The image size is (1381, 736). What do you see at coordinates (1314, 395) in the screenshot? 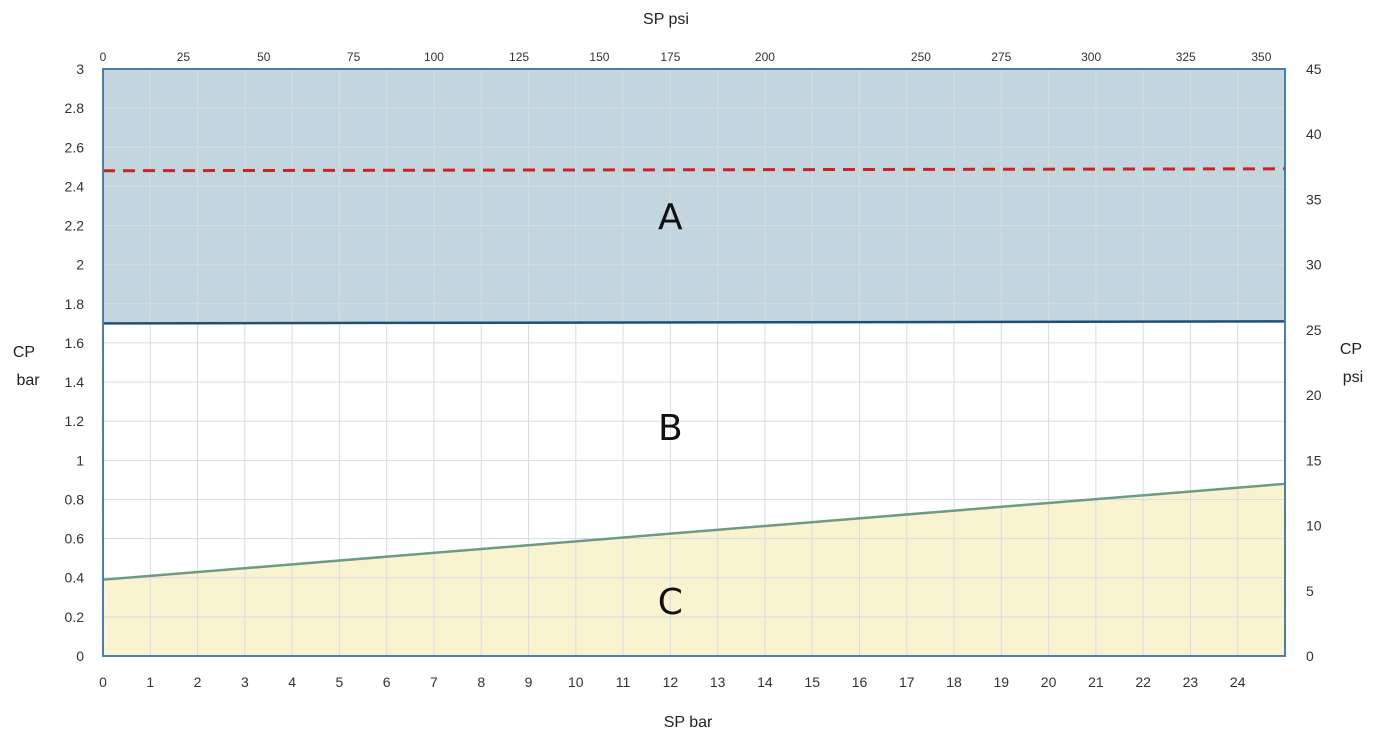
I see `y-psi-tick-label: 20` at bounding box center [1314, 395].